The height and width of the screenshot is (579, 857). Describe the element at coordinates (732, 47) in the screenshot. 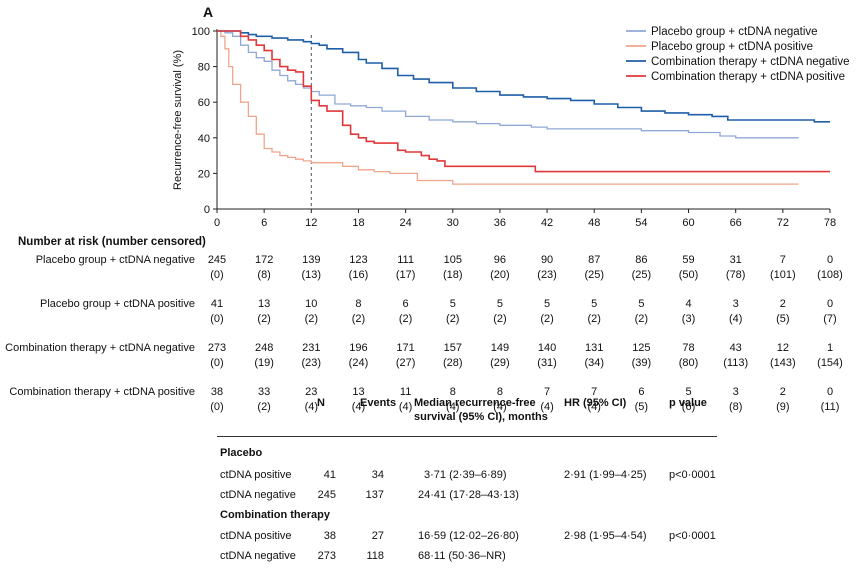

I see `legend-label-1: Placebo group + ctDNA positive` at that location.